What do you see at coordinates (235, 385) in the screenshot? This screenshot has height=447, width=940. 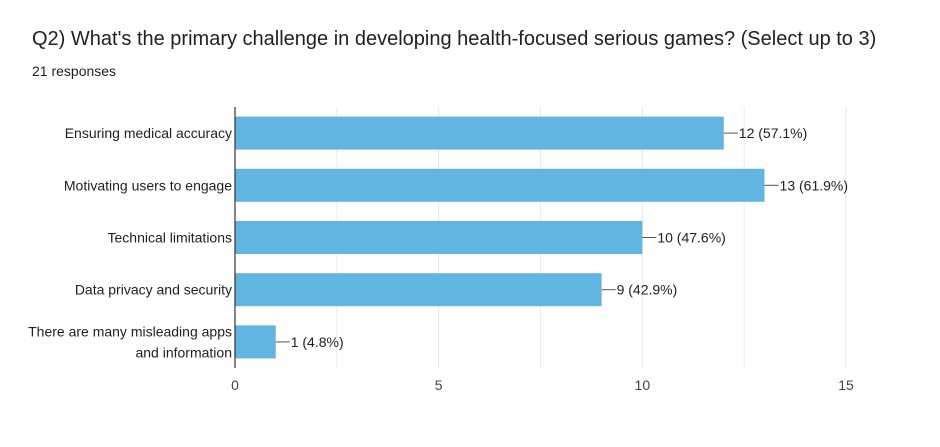 I see `x-tick-label: 0` at bounding box center [235, 385].